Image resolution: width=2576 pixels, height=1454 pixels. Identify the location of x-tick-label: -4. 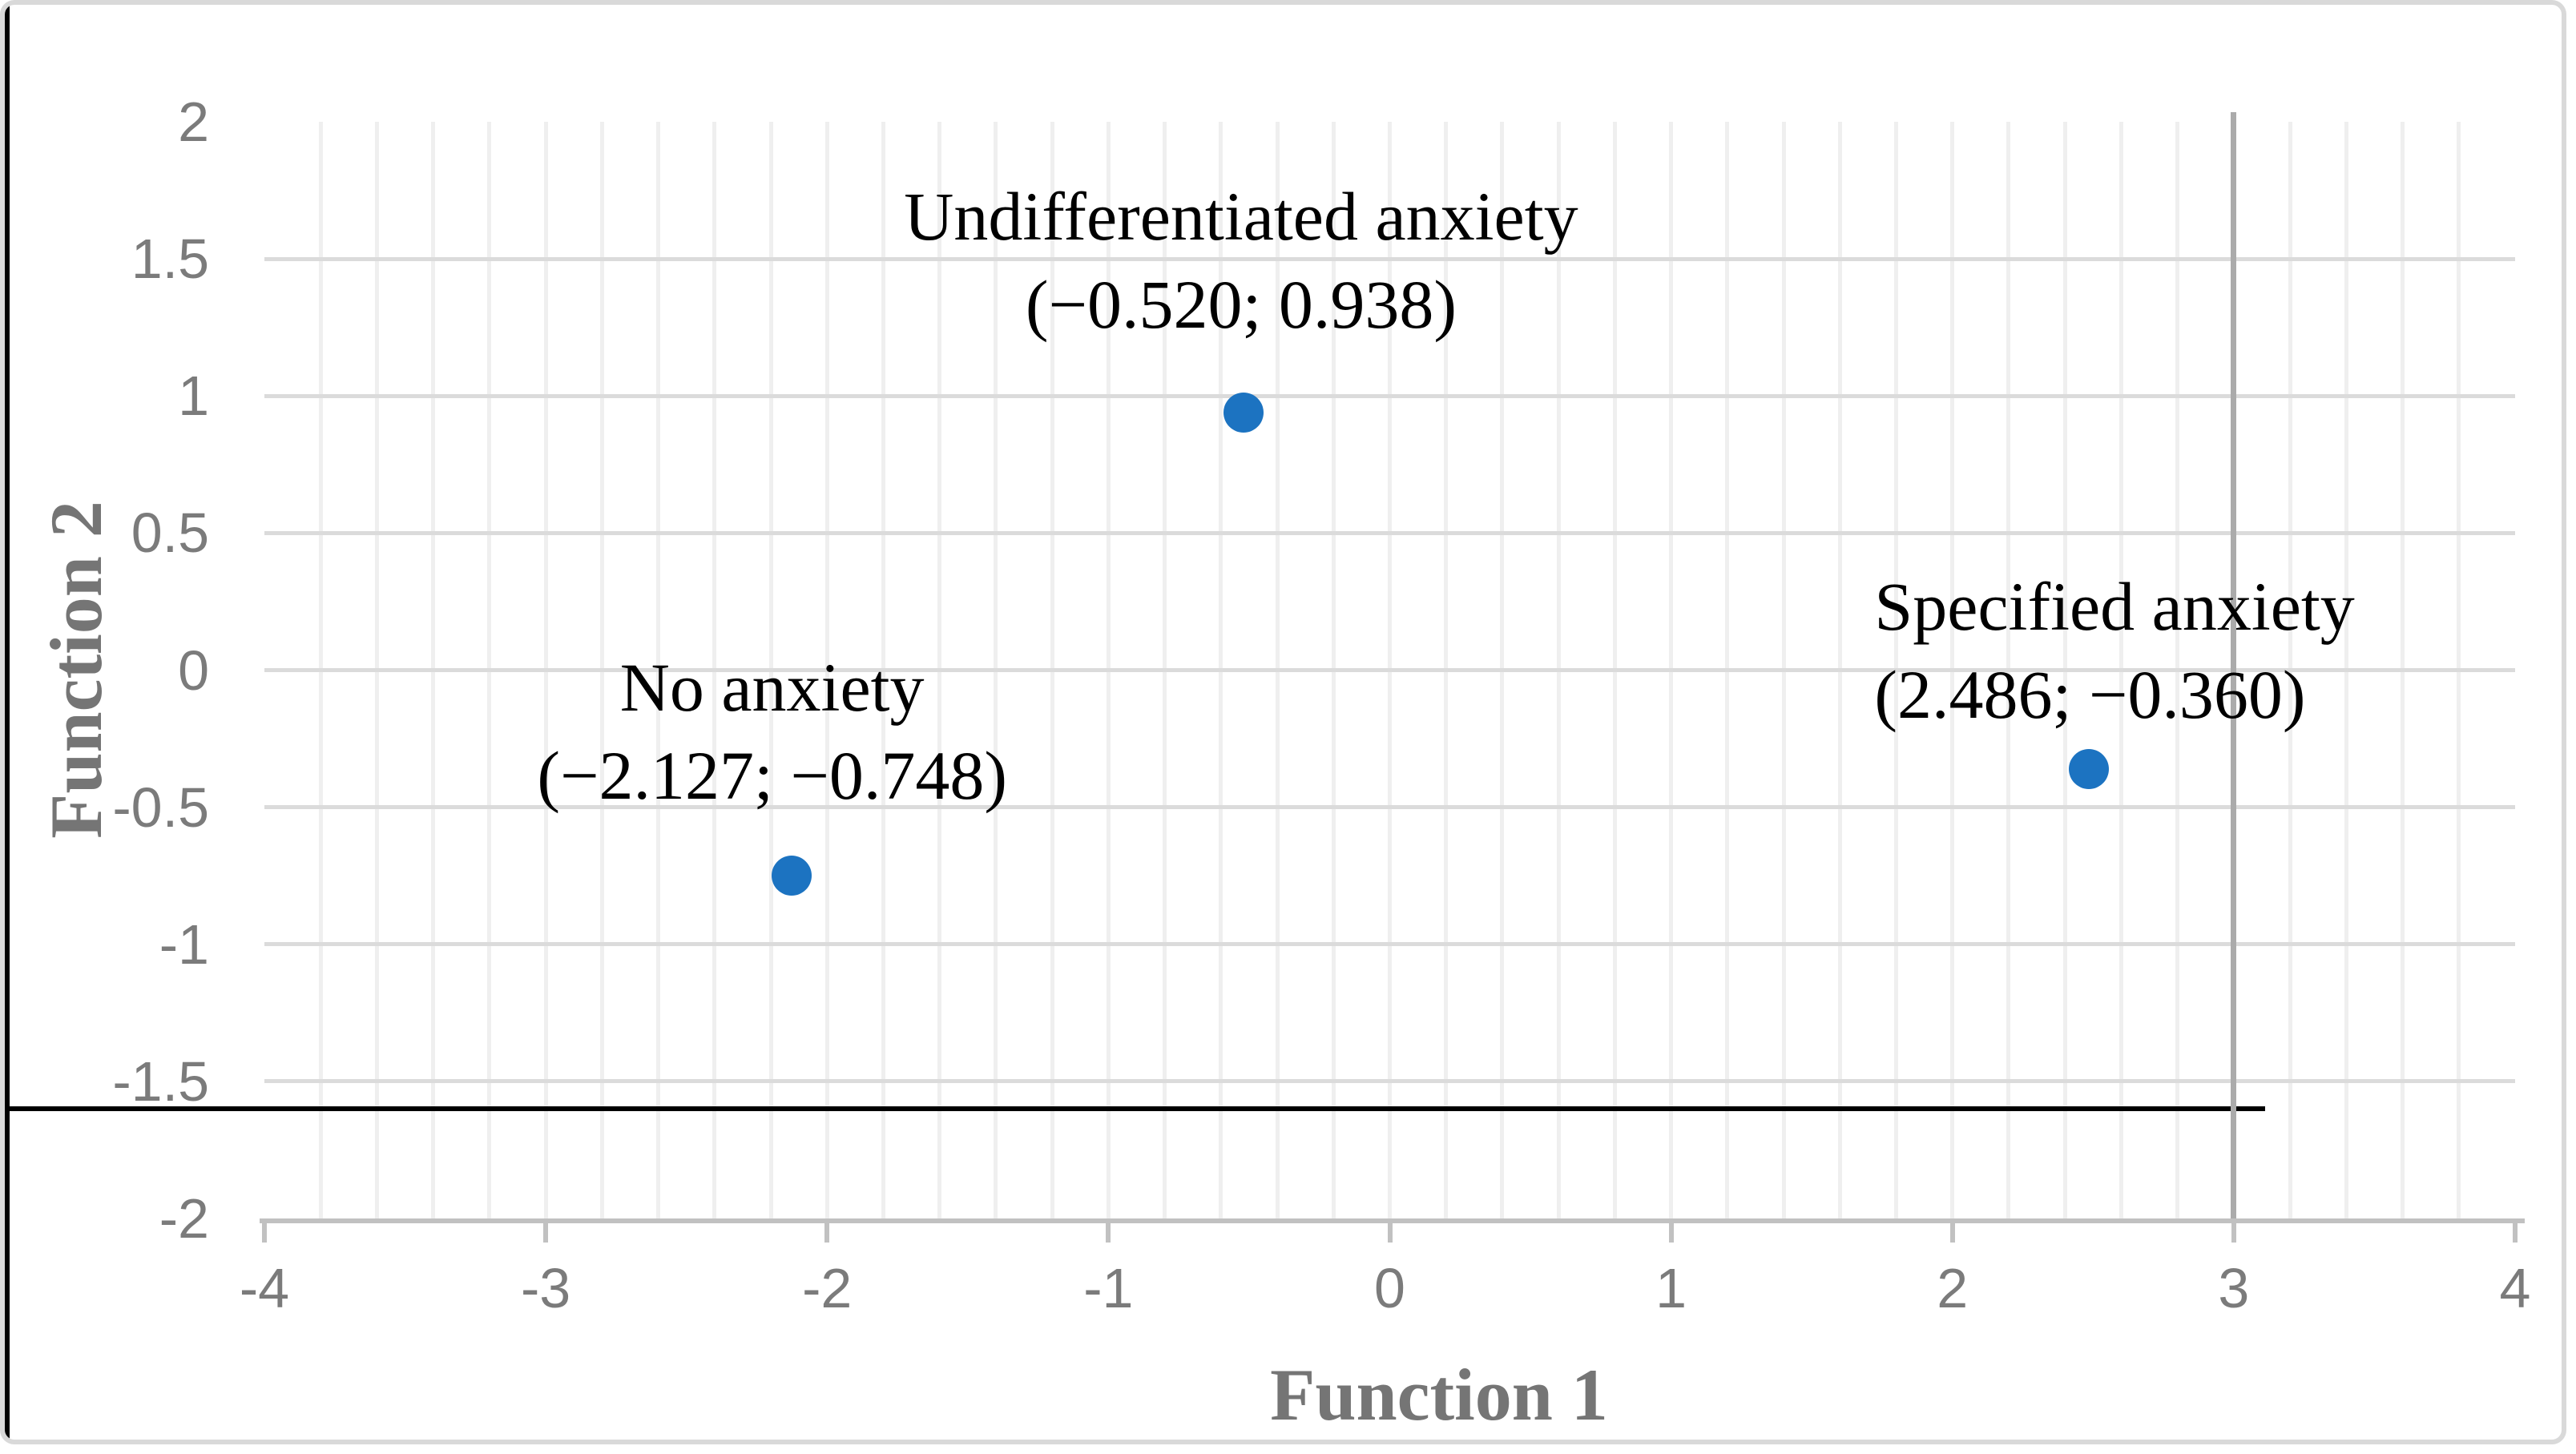
(264, 1288).